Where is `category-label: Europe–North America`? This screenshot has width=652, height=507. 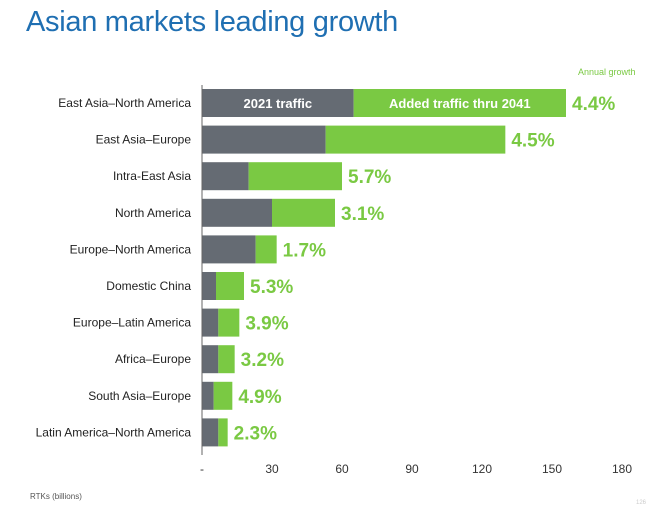
category-label: Europe–North America is located at coordinates (131, 249).